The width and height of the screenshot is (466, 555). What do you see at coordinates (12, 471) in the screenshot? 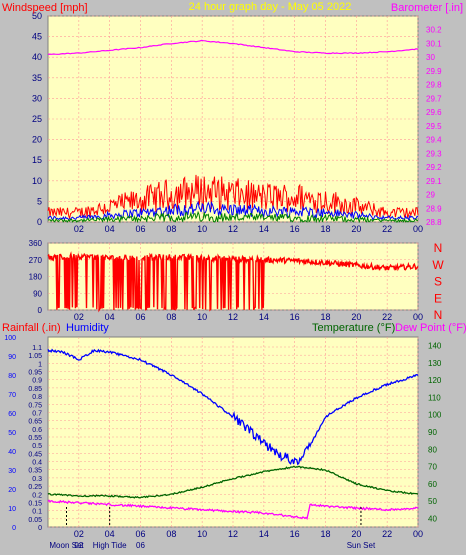
I see `humidity-tick-label: 30` at bounding box center [12, 471].